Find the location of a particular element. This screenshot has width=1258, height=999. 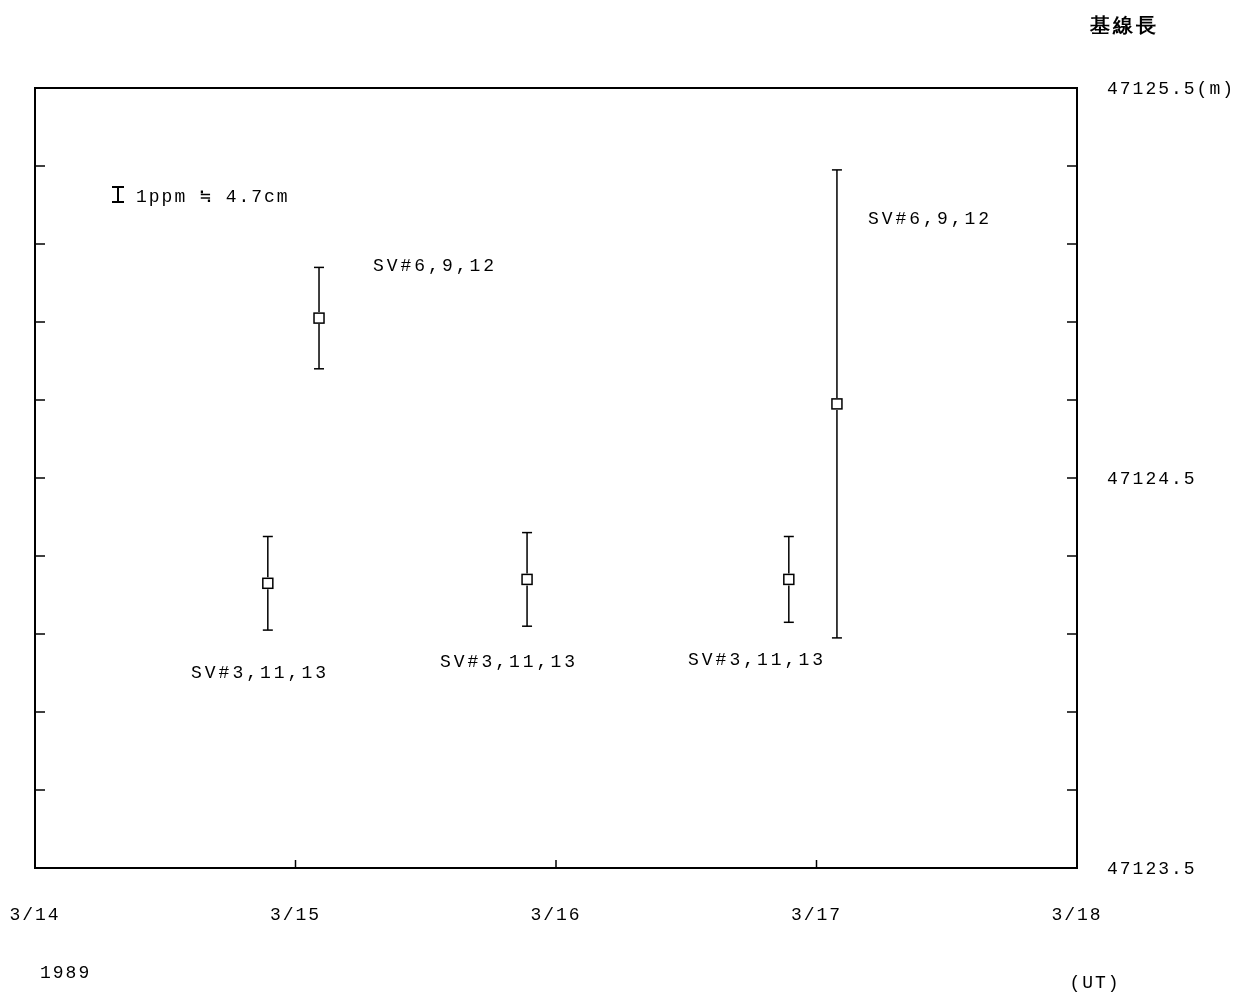

y-tick-label: 47125.5(m) is located at coordinates (1171, 89).